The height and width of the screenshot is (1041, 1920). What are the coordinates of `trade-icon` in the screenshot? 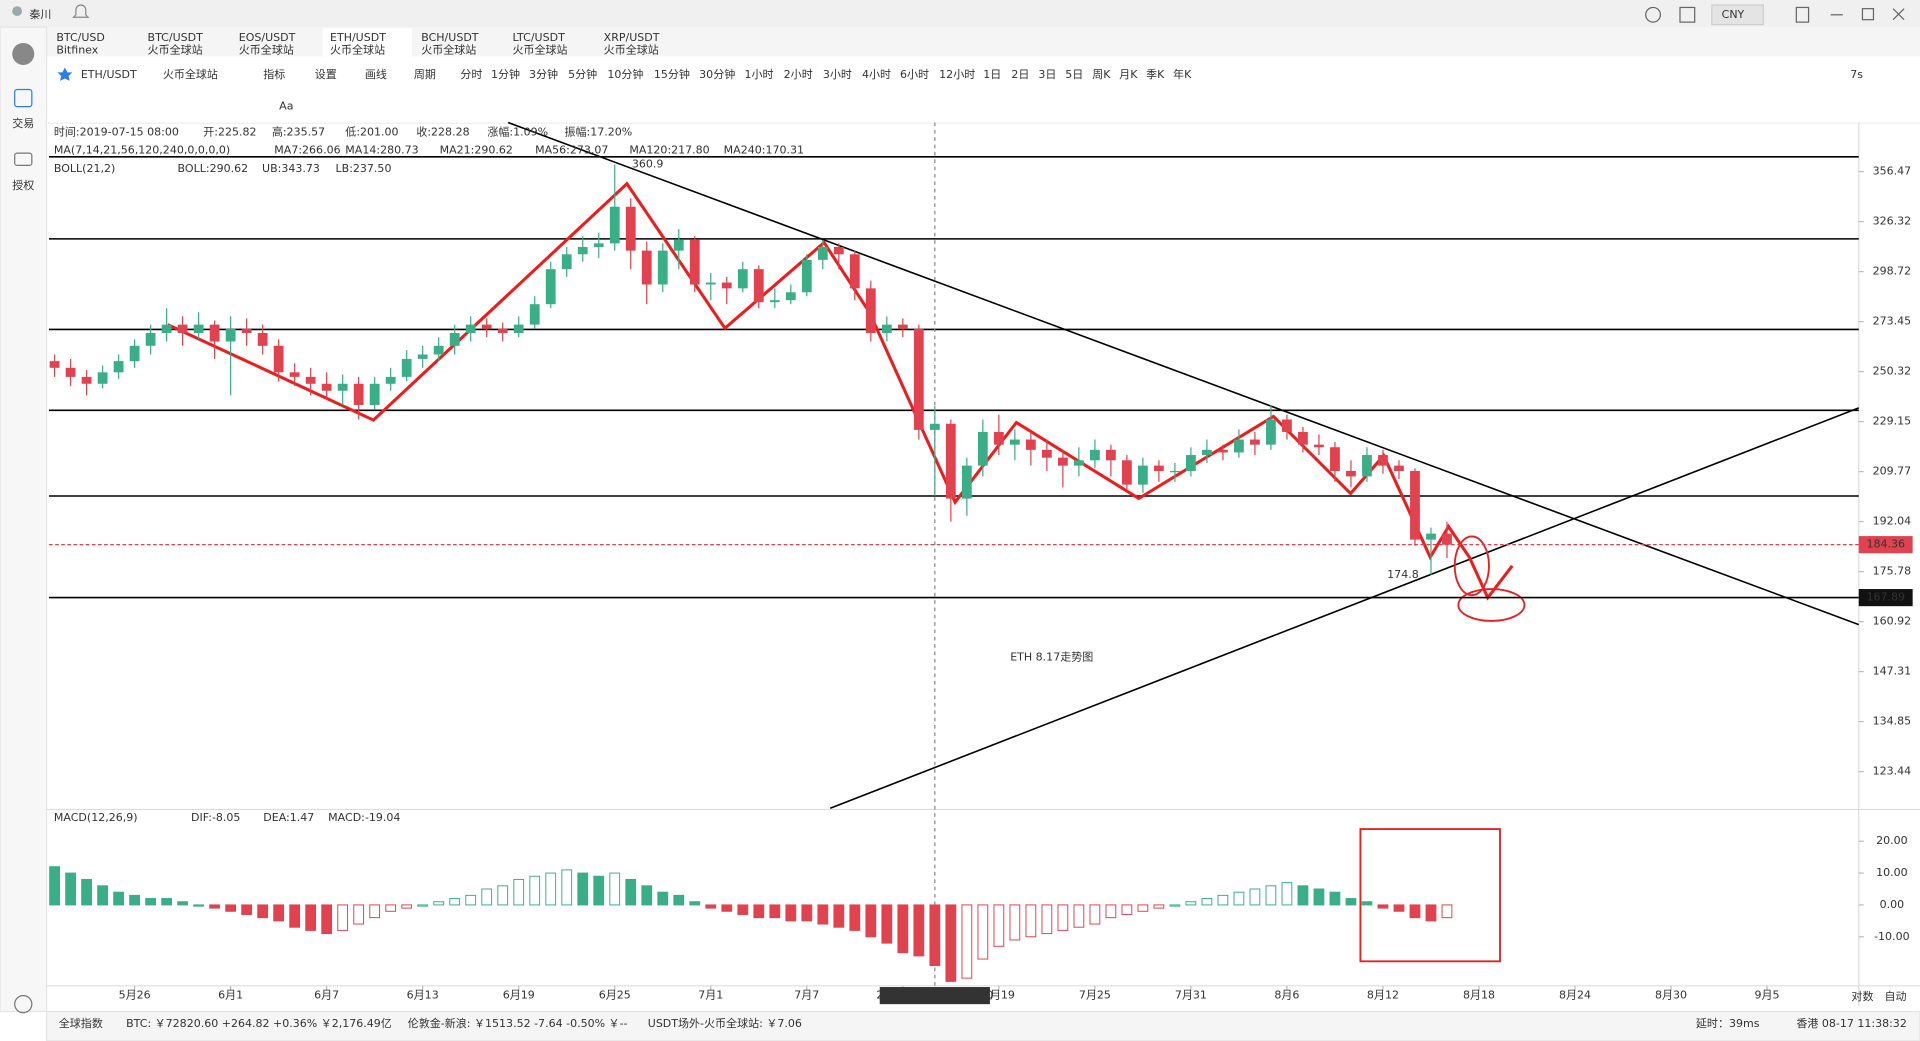 It's located at (23, 98).